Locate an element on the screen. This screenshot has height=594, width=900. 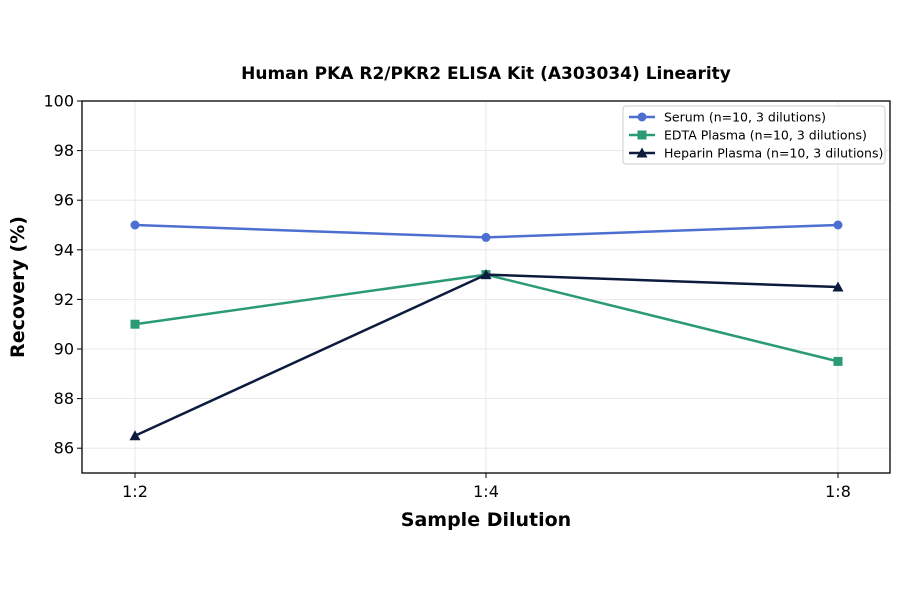
x-axis-ticks: 1:2 1:4 1:8 is located at coordinates (486, 487).